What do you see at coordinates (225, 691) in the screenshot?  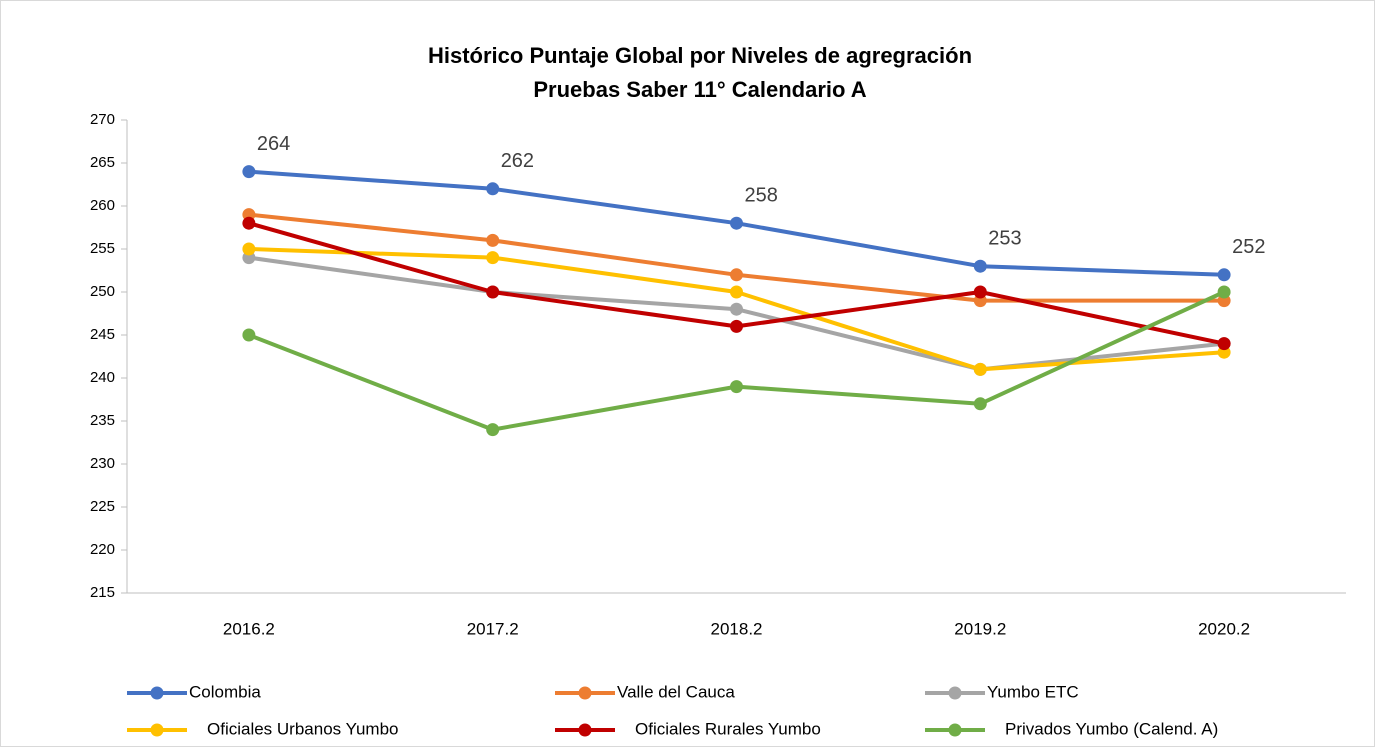 I see `legend-label: Colombia` at bounding box center [225, 691].